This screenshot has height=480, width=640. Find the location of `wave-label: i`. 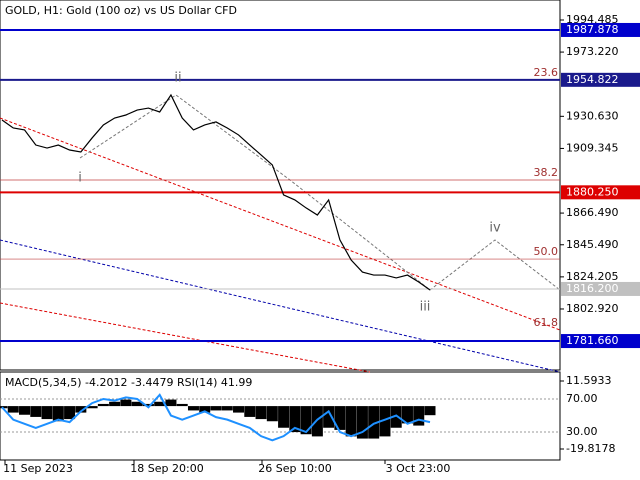

wave-label: i is located at coordinates (80, 178).